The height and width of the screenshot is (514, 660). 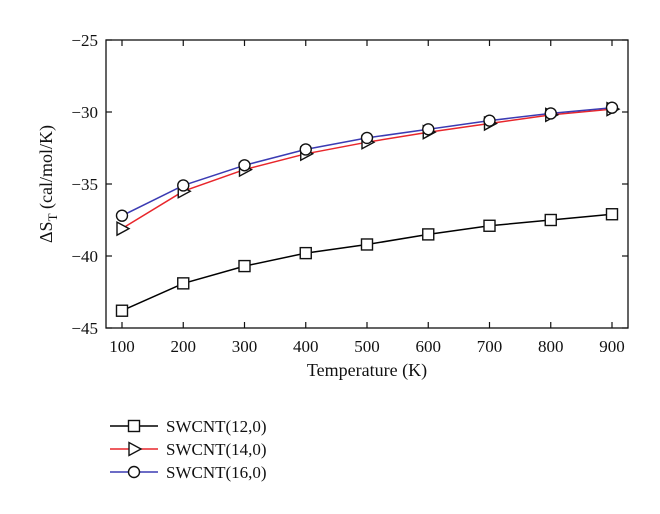 I want to click on series-line, so click(x=367, y=262).